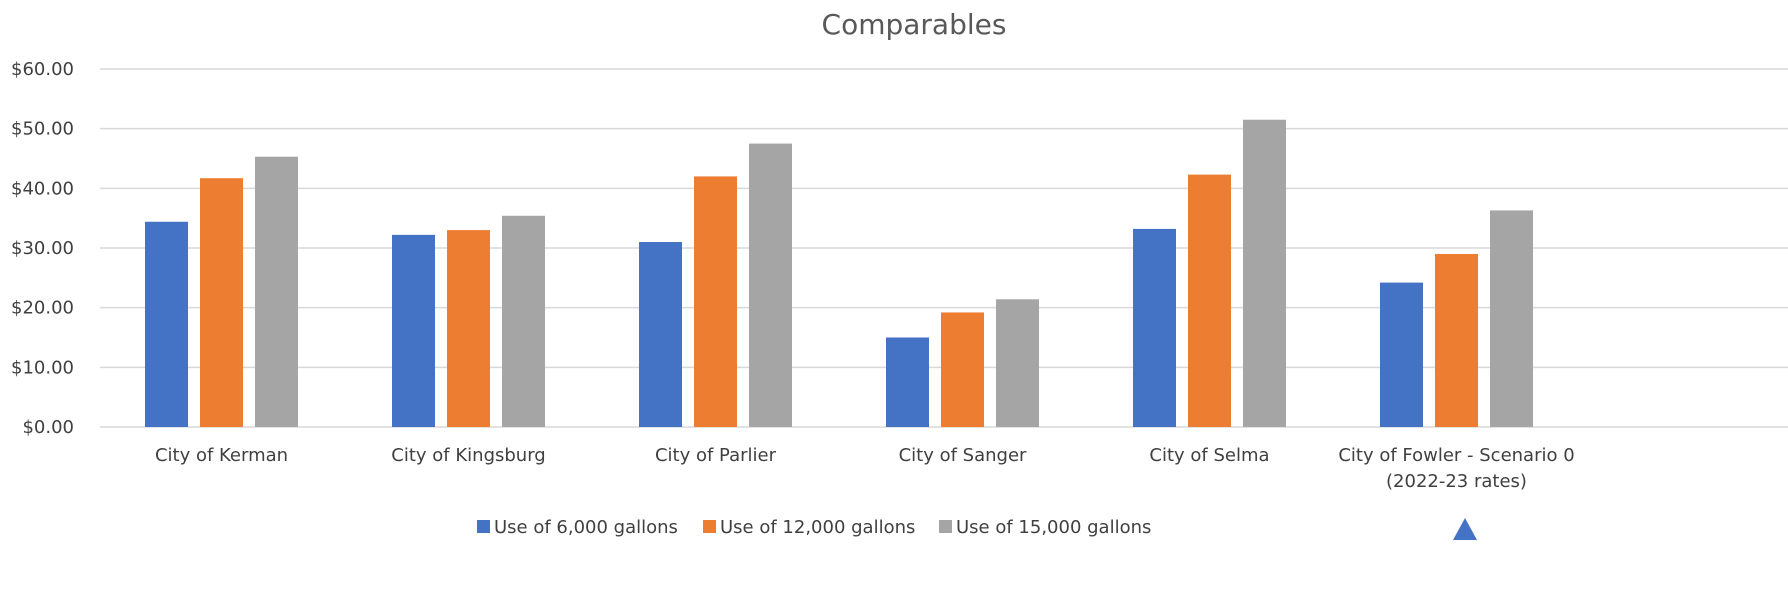  I want to click on y-tick-label: $30.00, so click(42, 248).